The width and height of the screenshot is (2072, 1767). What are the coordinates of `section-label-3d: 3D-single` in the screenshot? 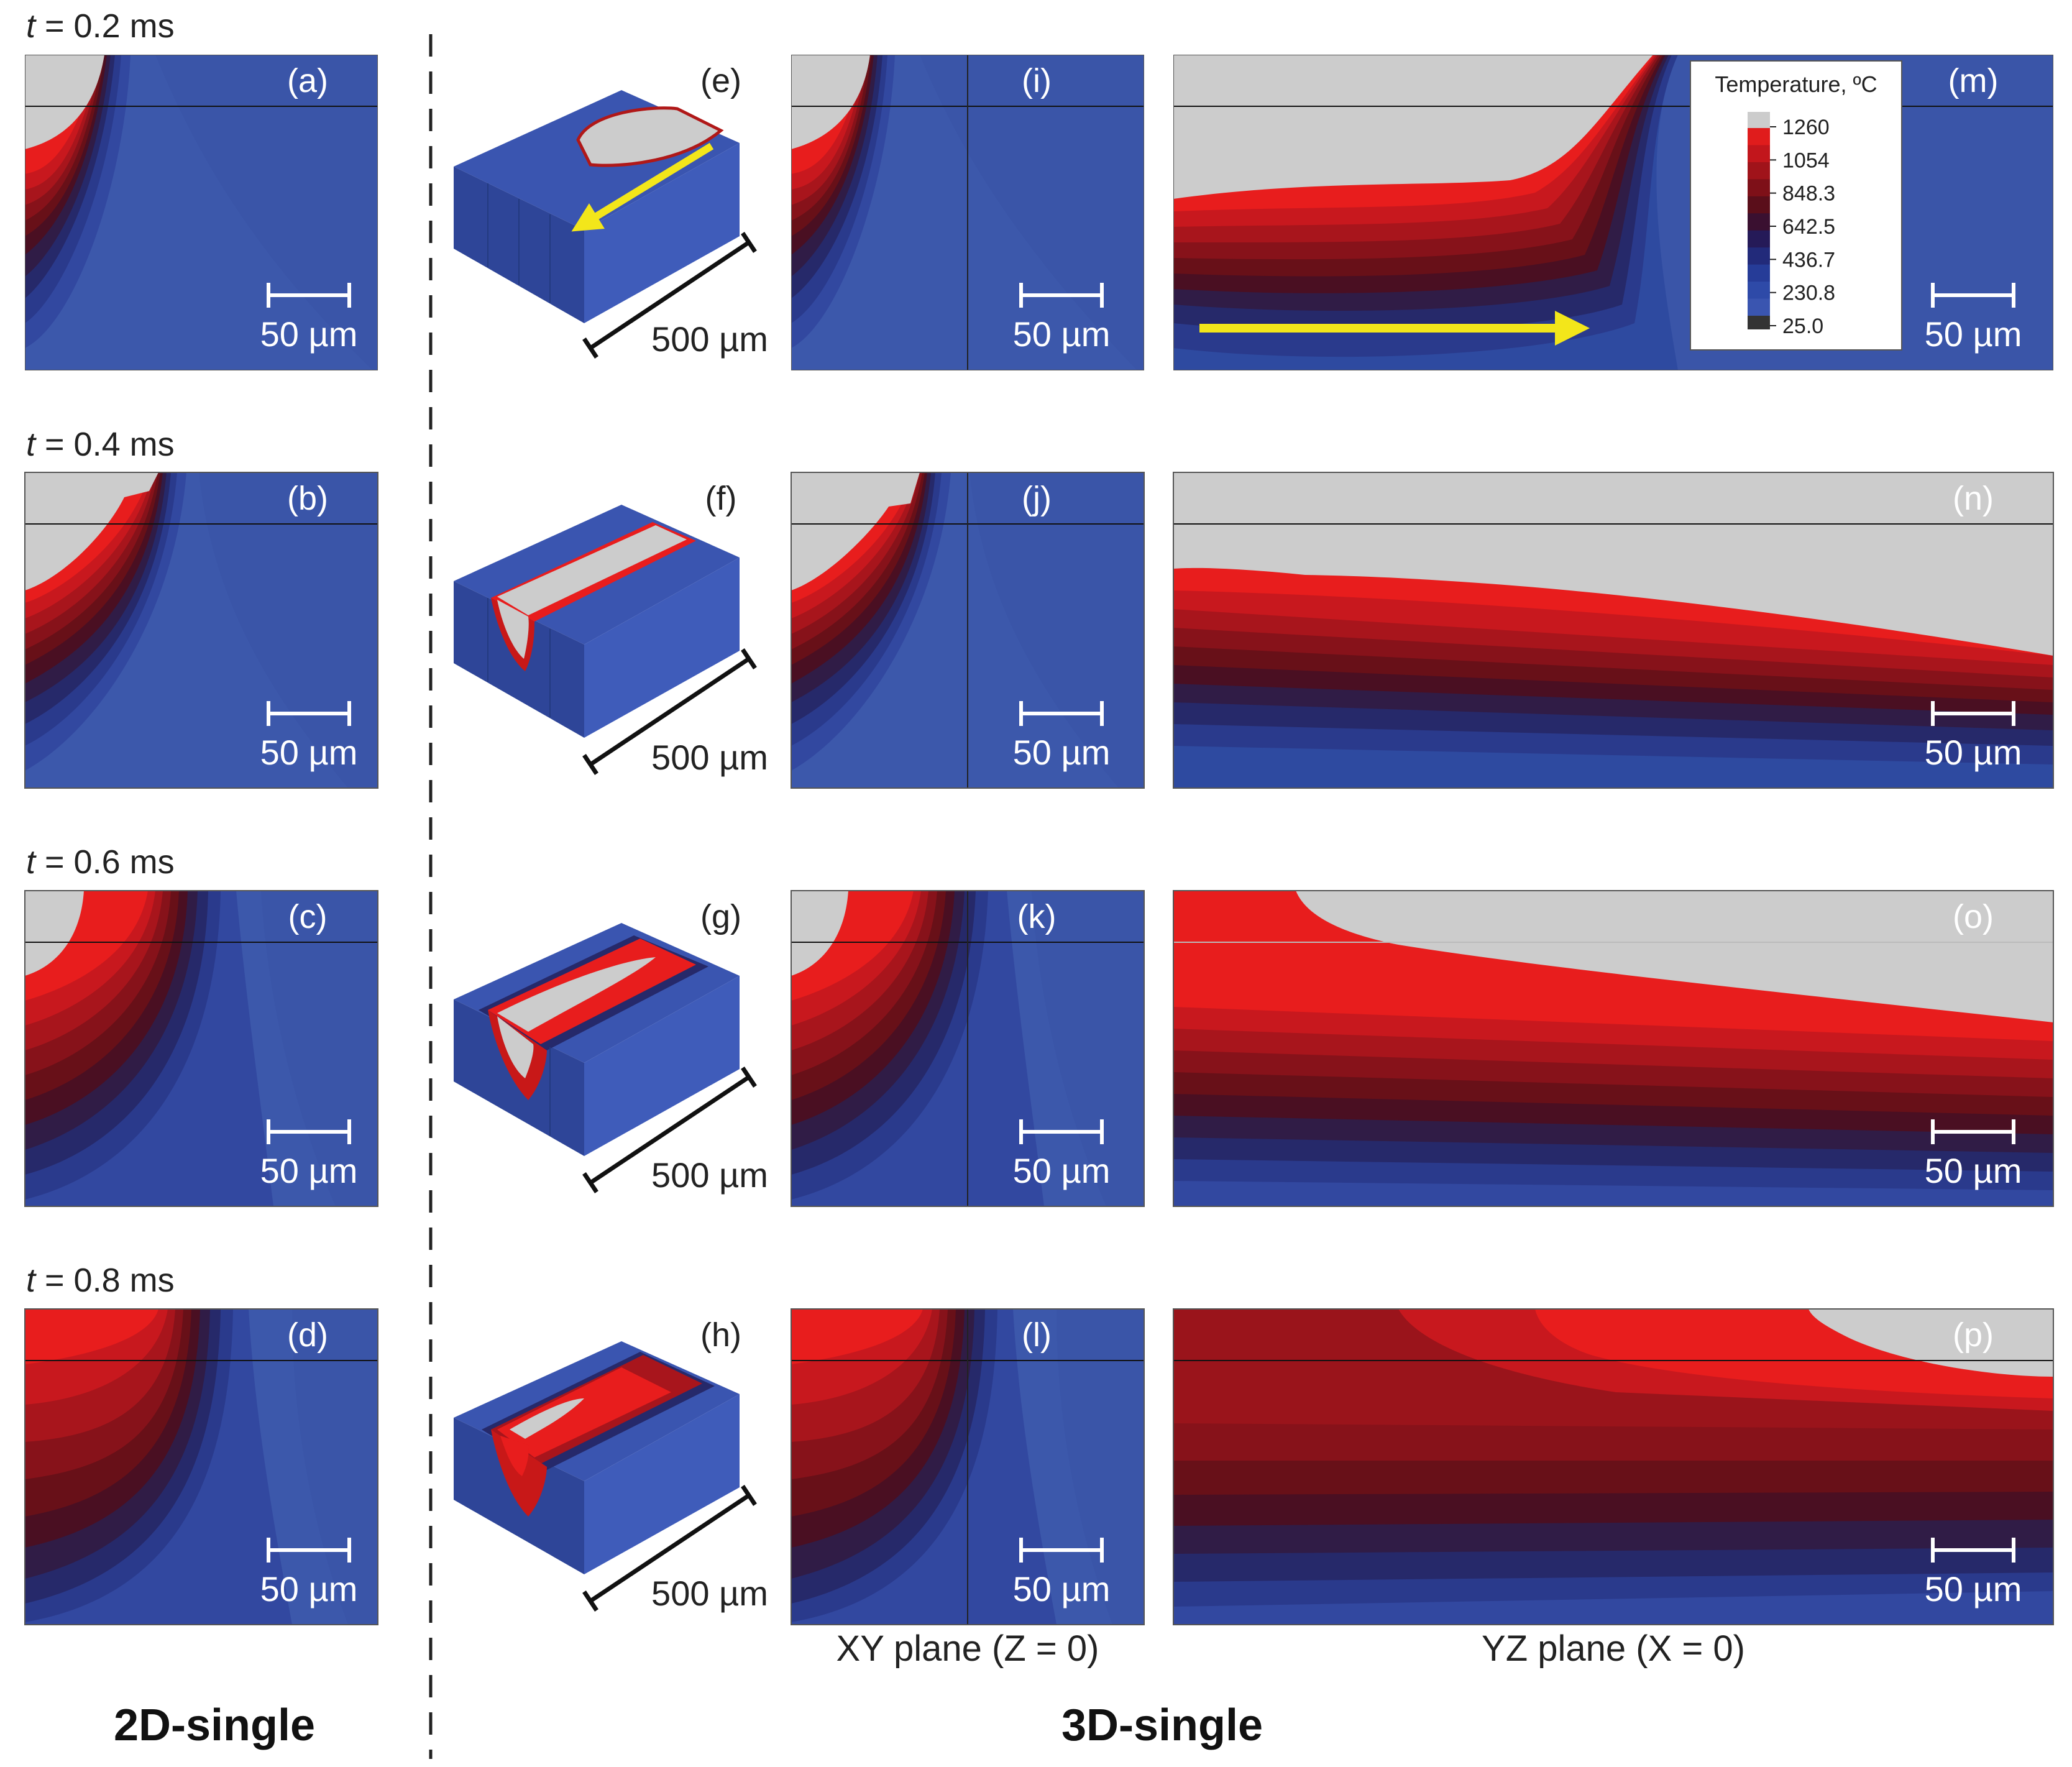 It's located at (1162, 1725).